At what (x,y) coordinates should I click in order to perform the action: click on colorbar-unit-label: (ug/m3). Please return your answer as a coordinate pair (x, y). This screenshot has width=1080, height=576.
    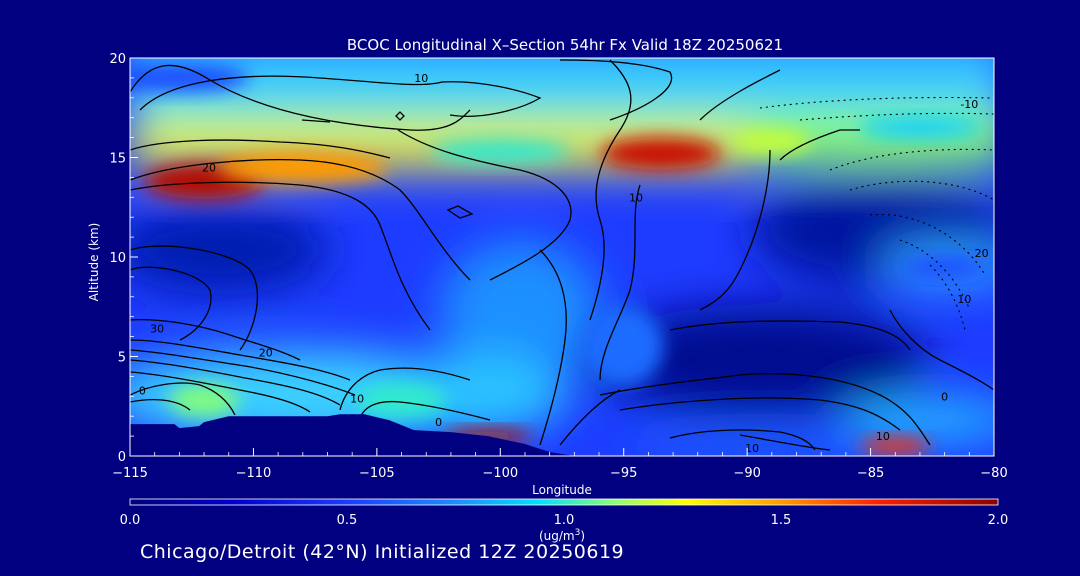
    Looking at the image, I should click on (562, 535).